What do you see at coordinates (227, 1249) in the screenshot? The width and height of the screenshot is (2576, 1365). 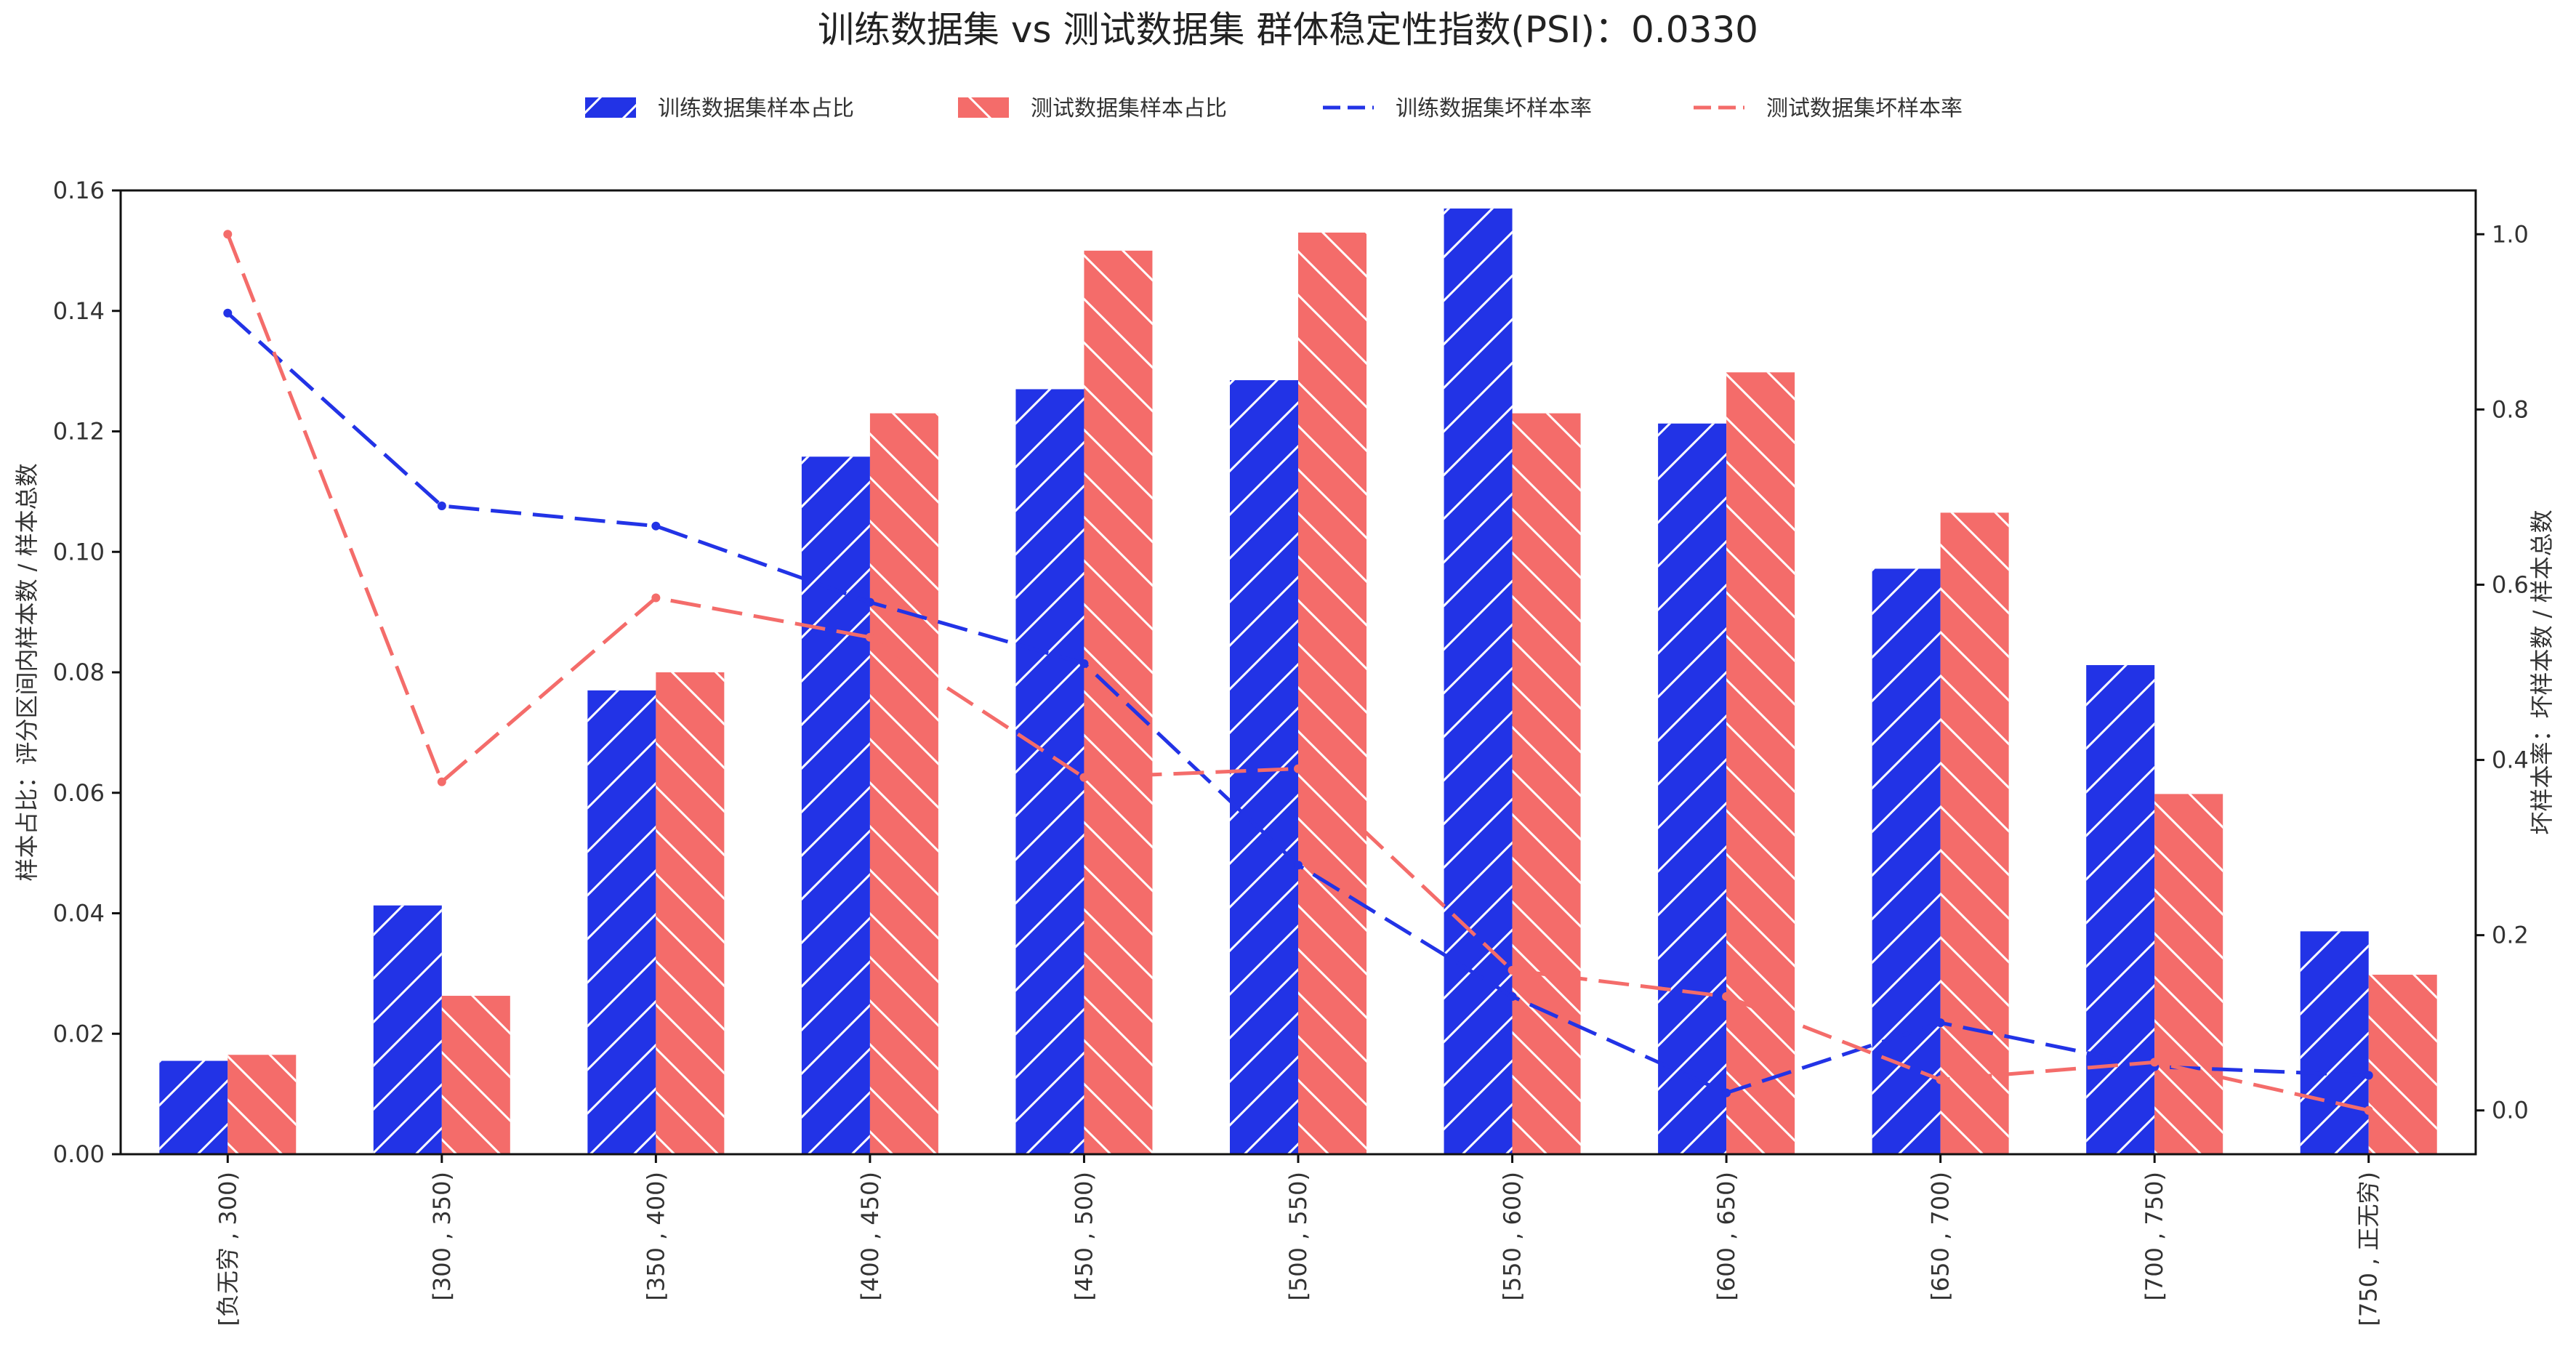 I see `x-tick-label-0: [负无穷 , 300)` at bounding box center [227, 1249].